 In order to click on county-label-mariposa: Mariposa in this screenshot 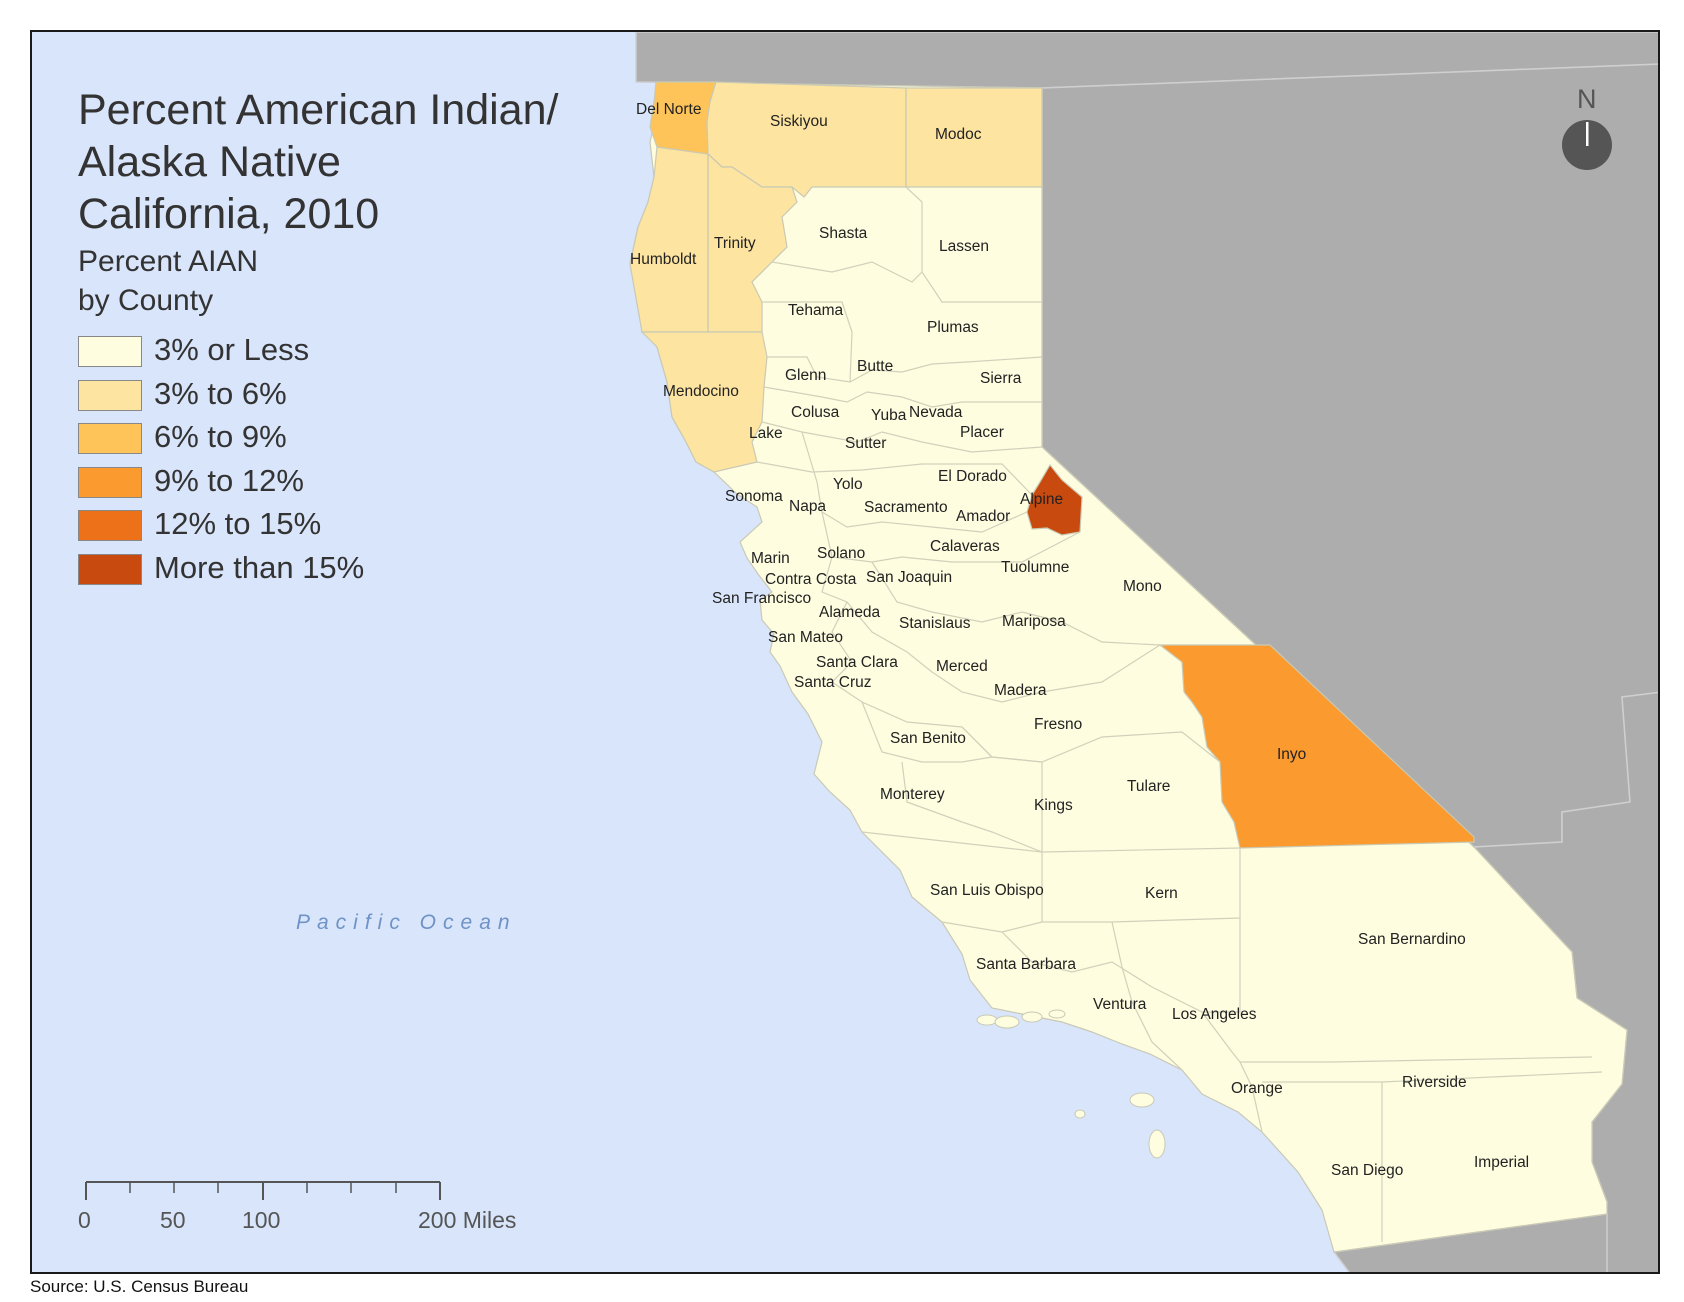, I will do `click(1034, 621)`.